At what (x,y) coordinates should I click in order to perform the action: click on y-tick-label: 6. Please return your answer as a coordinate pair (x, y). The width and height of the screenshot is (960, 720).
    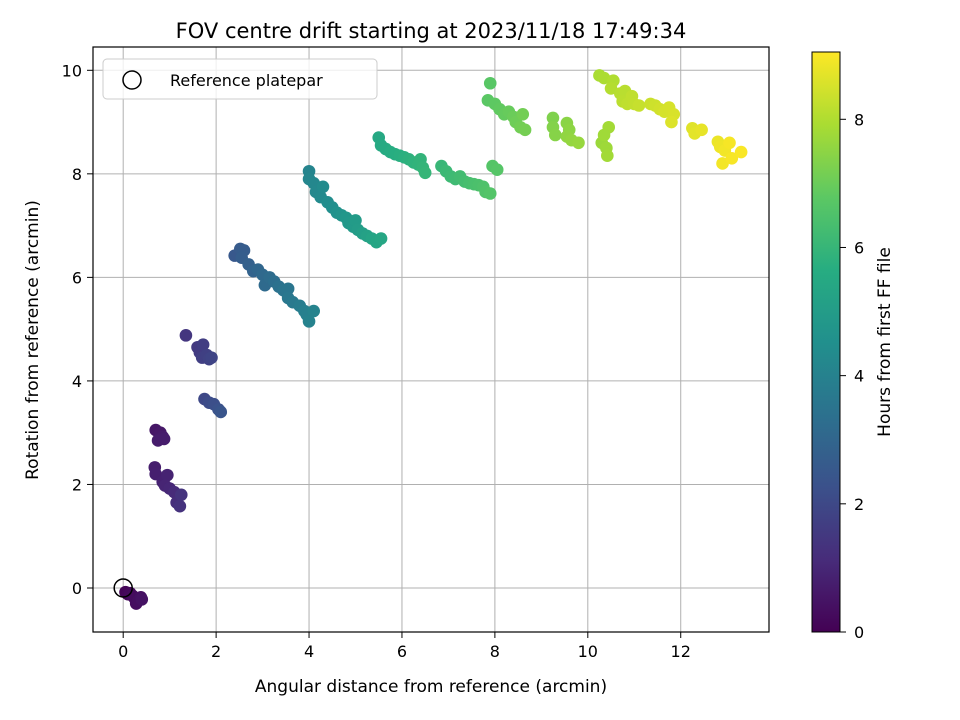
    Looking at the image, I should click on (77, 277).